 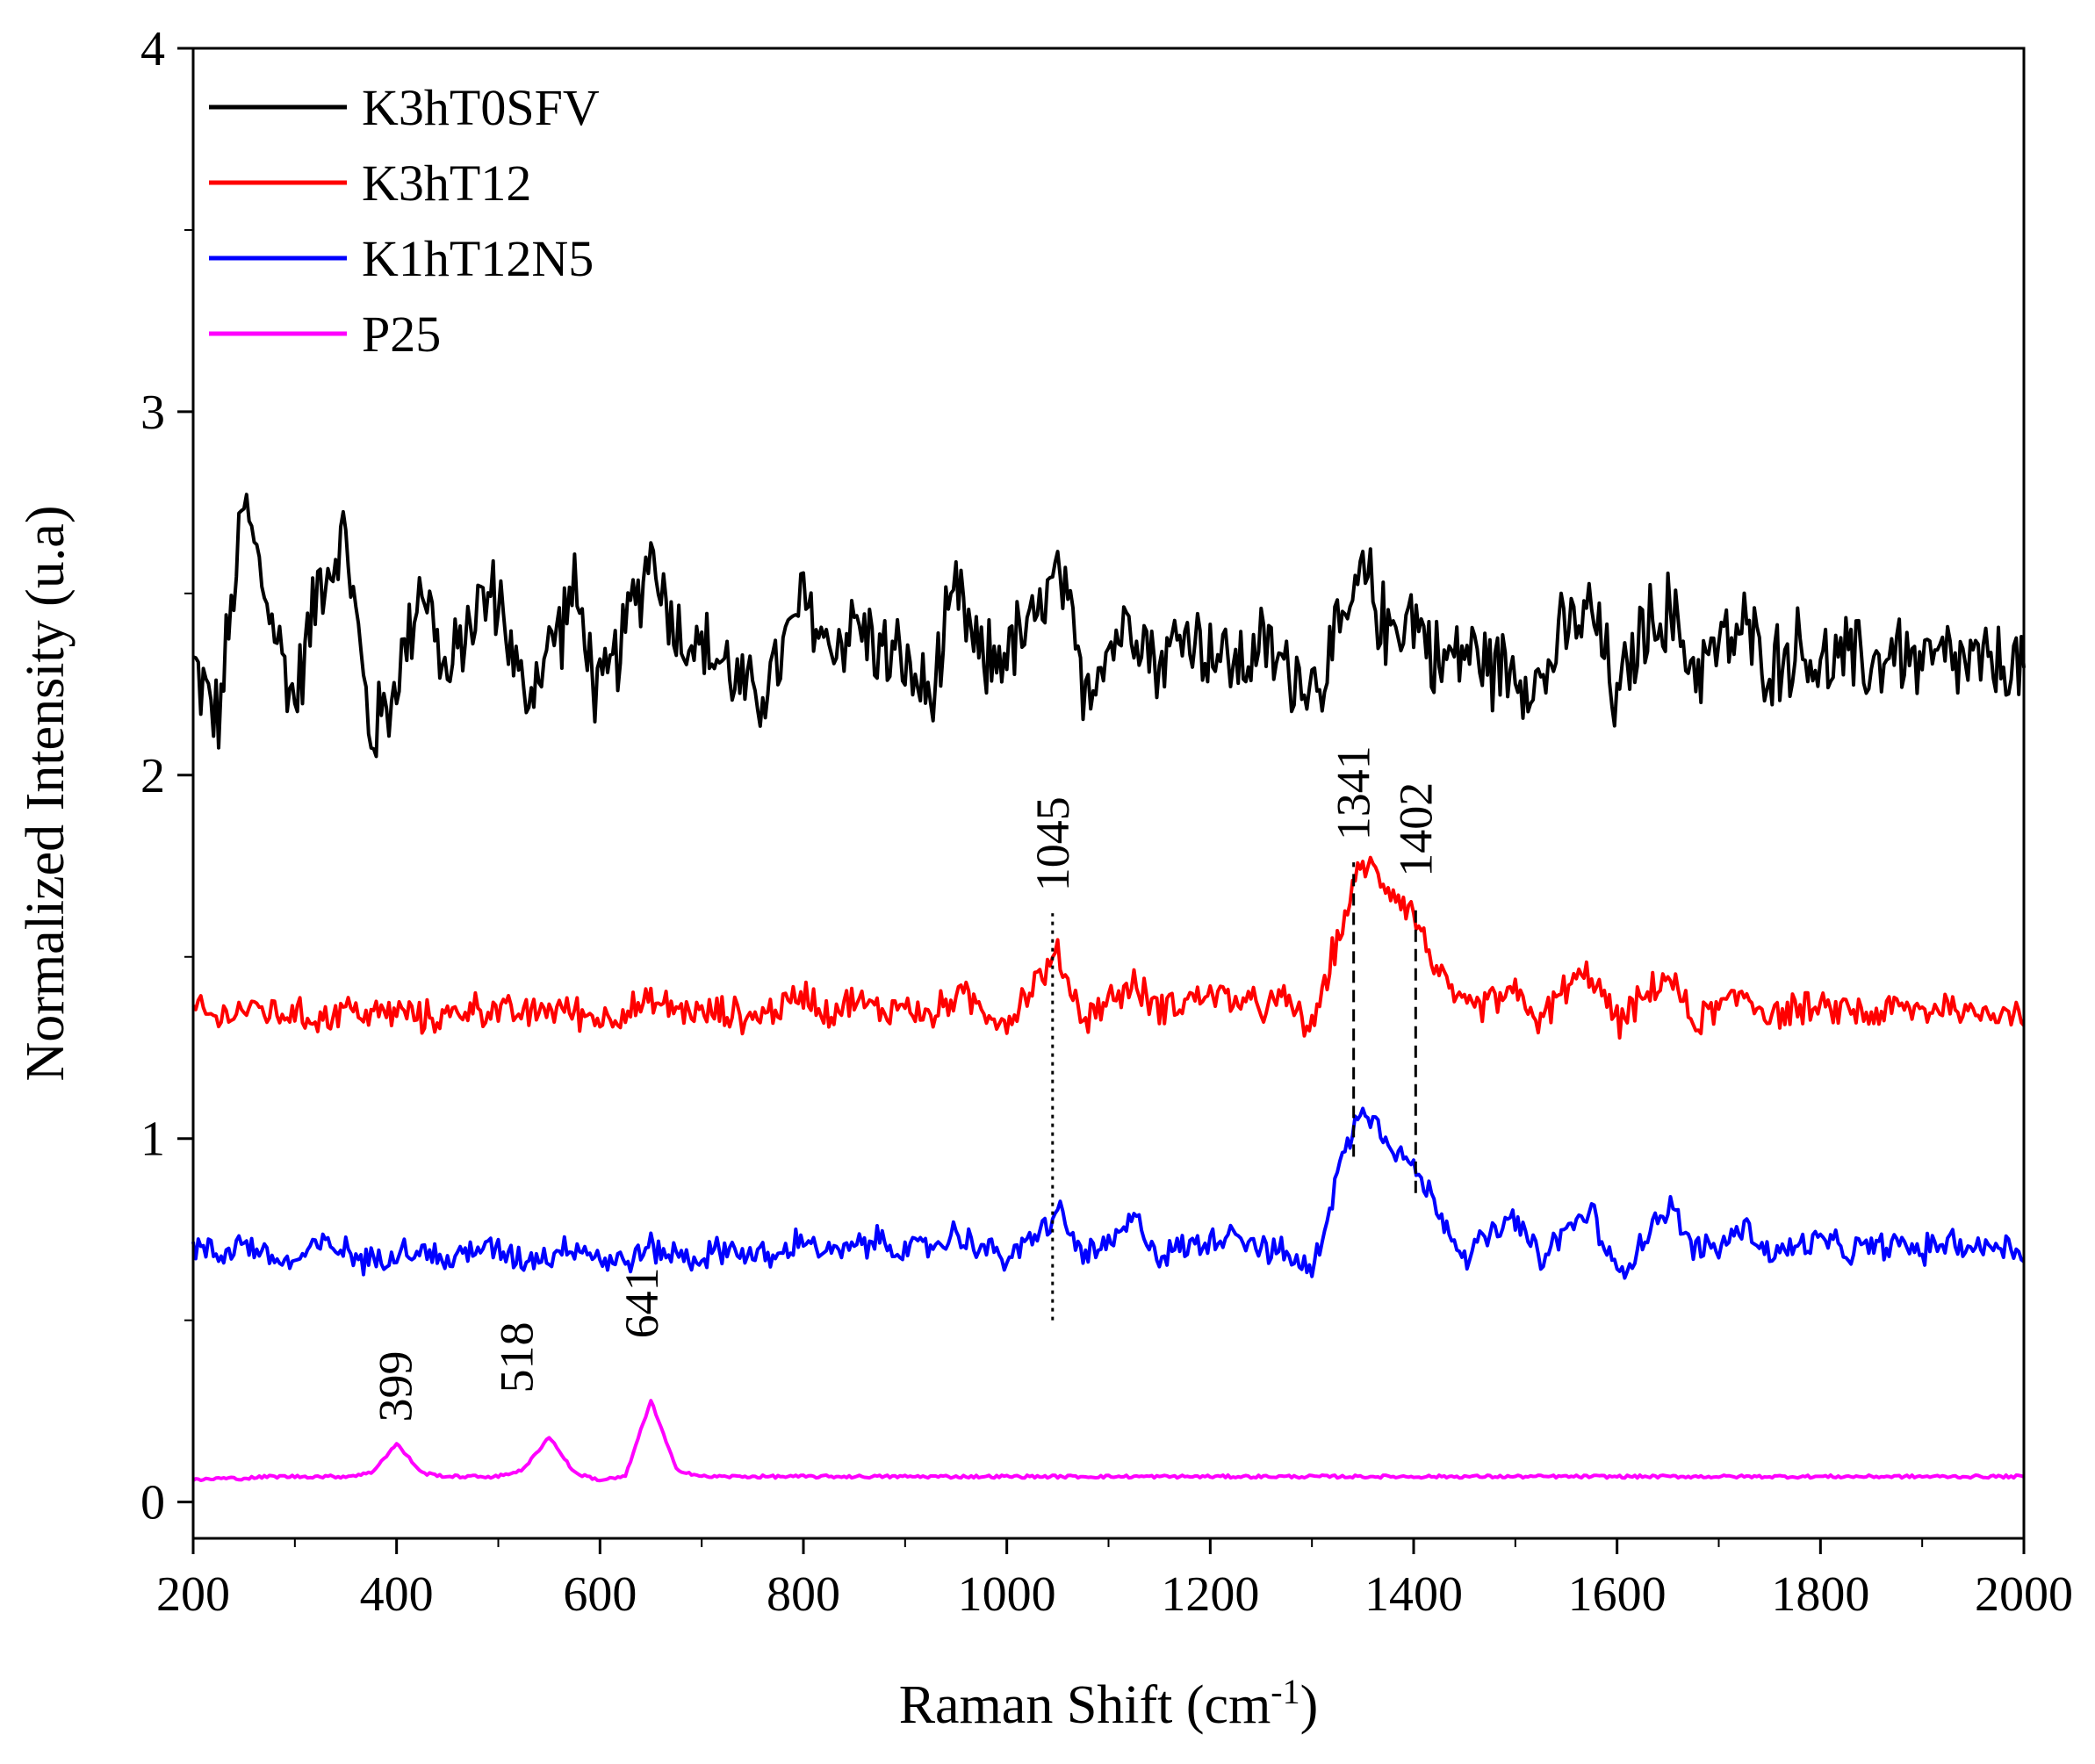 What do you see at coordinates (404, 221) in the screenshot?
I see `legend: K3hT0SFV K3hT12 K1hT12N5 P25` at bounding box center [404, 221].